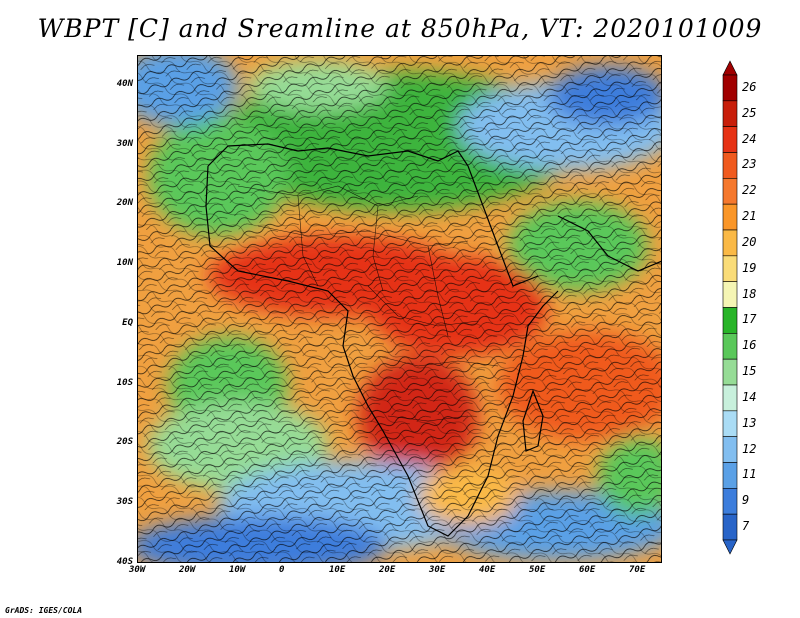 This screenshot has height=618, width=800. Describe the element at coordinates (730, 68) in the screenshot. I see `colorbar-top-arrow` at that location.